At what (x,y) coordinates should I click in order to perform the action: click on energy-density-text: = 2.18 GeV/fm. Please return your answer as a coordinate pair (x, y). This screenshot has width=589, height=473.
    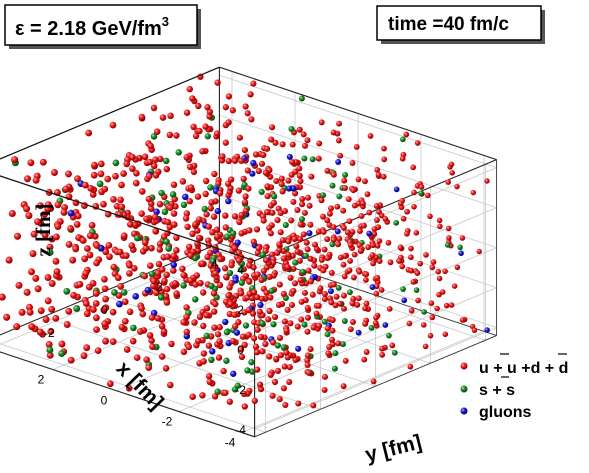
    Looking at the image, I should click on (93, 29).